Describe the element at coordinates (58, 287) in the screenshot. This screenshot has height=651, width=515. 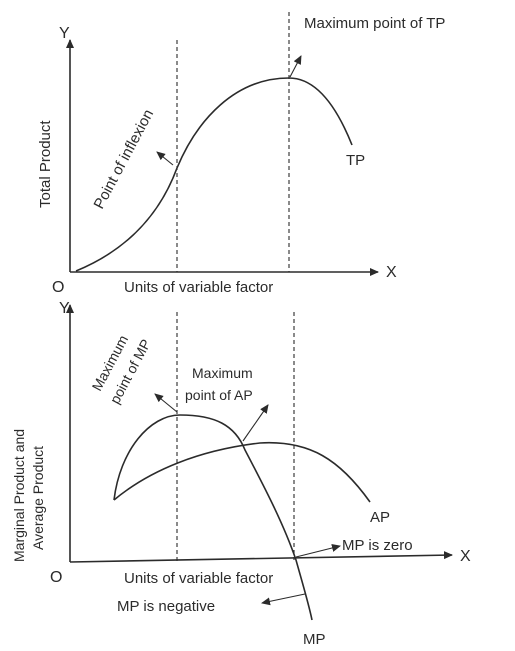
I see `top-origin-label: O` at that location.